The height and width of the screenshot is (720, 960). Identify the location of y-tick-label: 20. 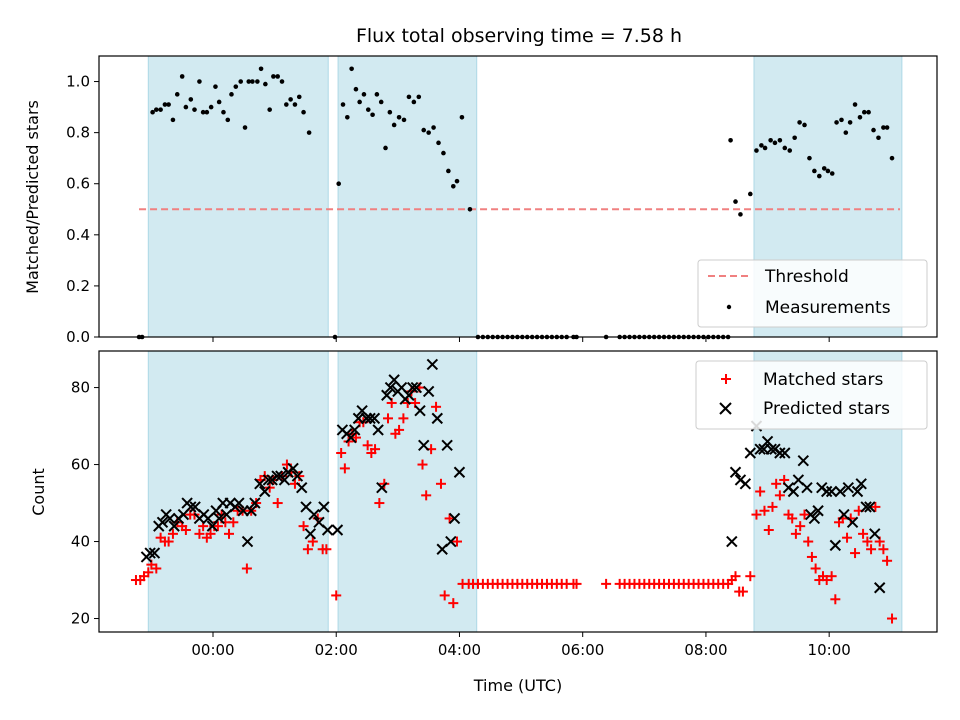
(80, 619).